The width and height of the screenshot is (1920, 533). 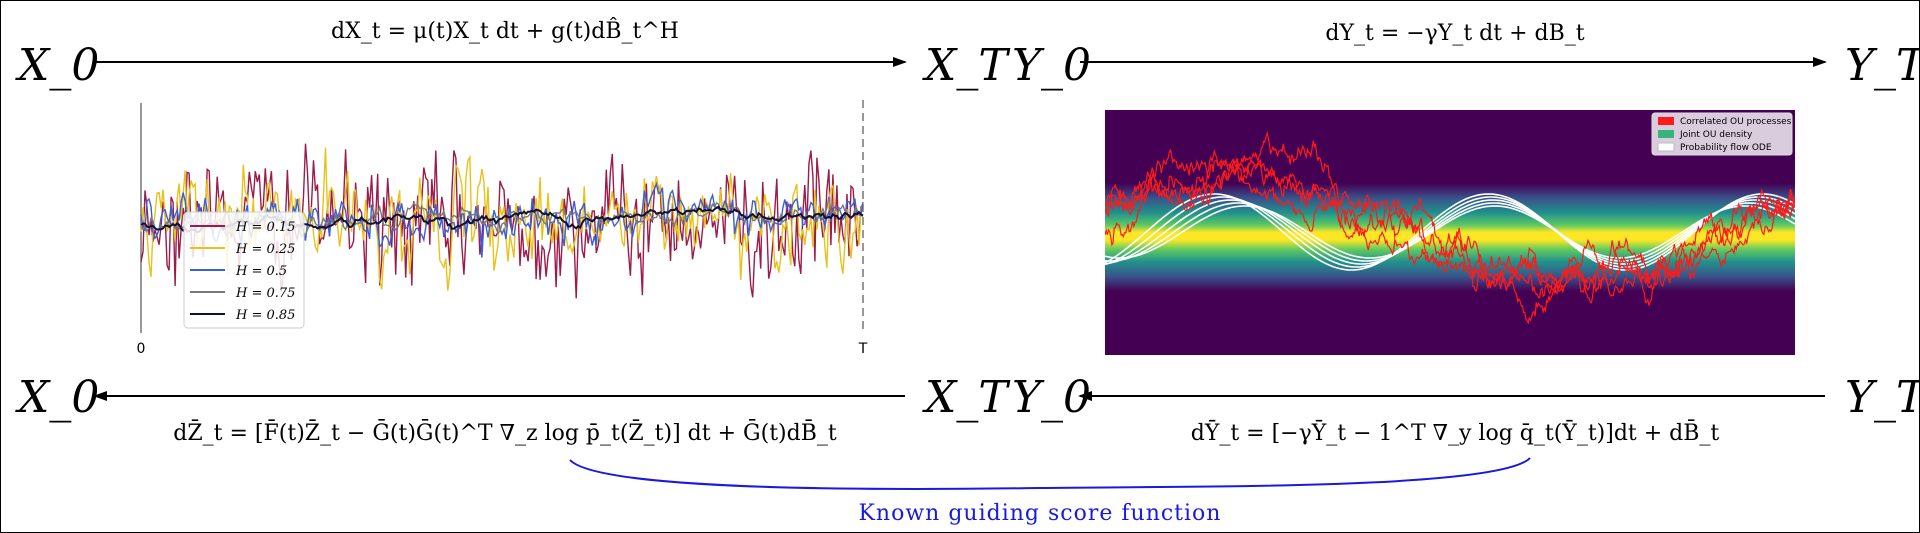 What do you see at coordinates (1882, 65) in the screenshot?
I see `node-yt-top: Y_T` at bounding box center [1882, 65].